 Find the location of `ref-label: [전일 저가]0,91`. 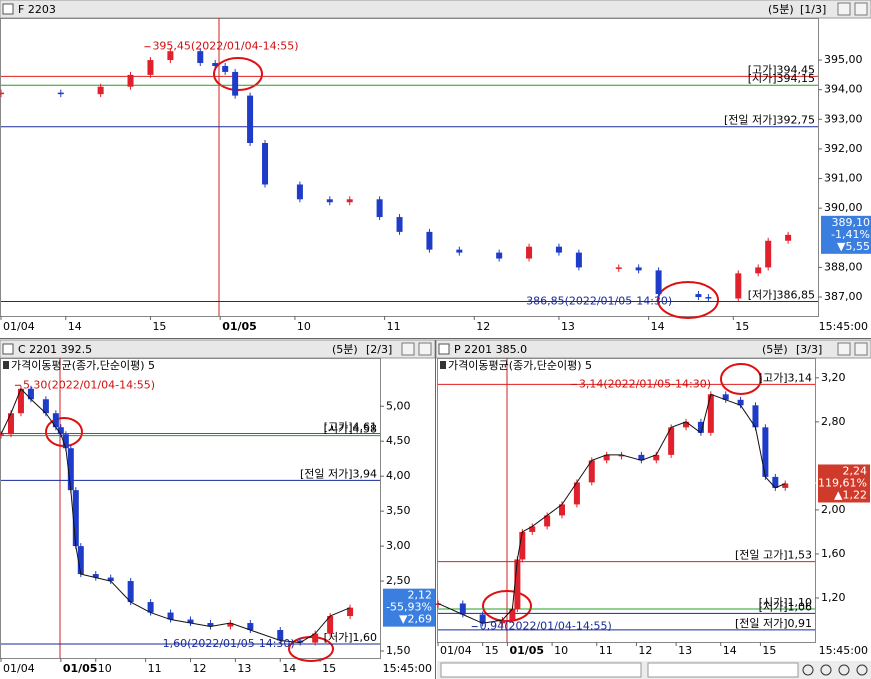

ref-label: [전일 저가]0,91 is located at coordinates (773, 623).